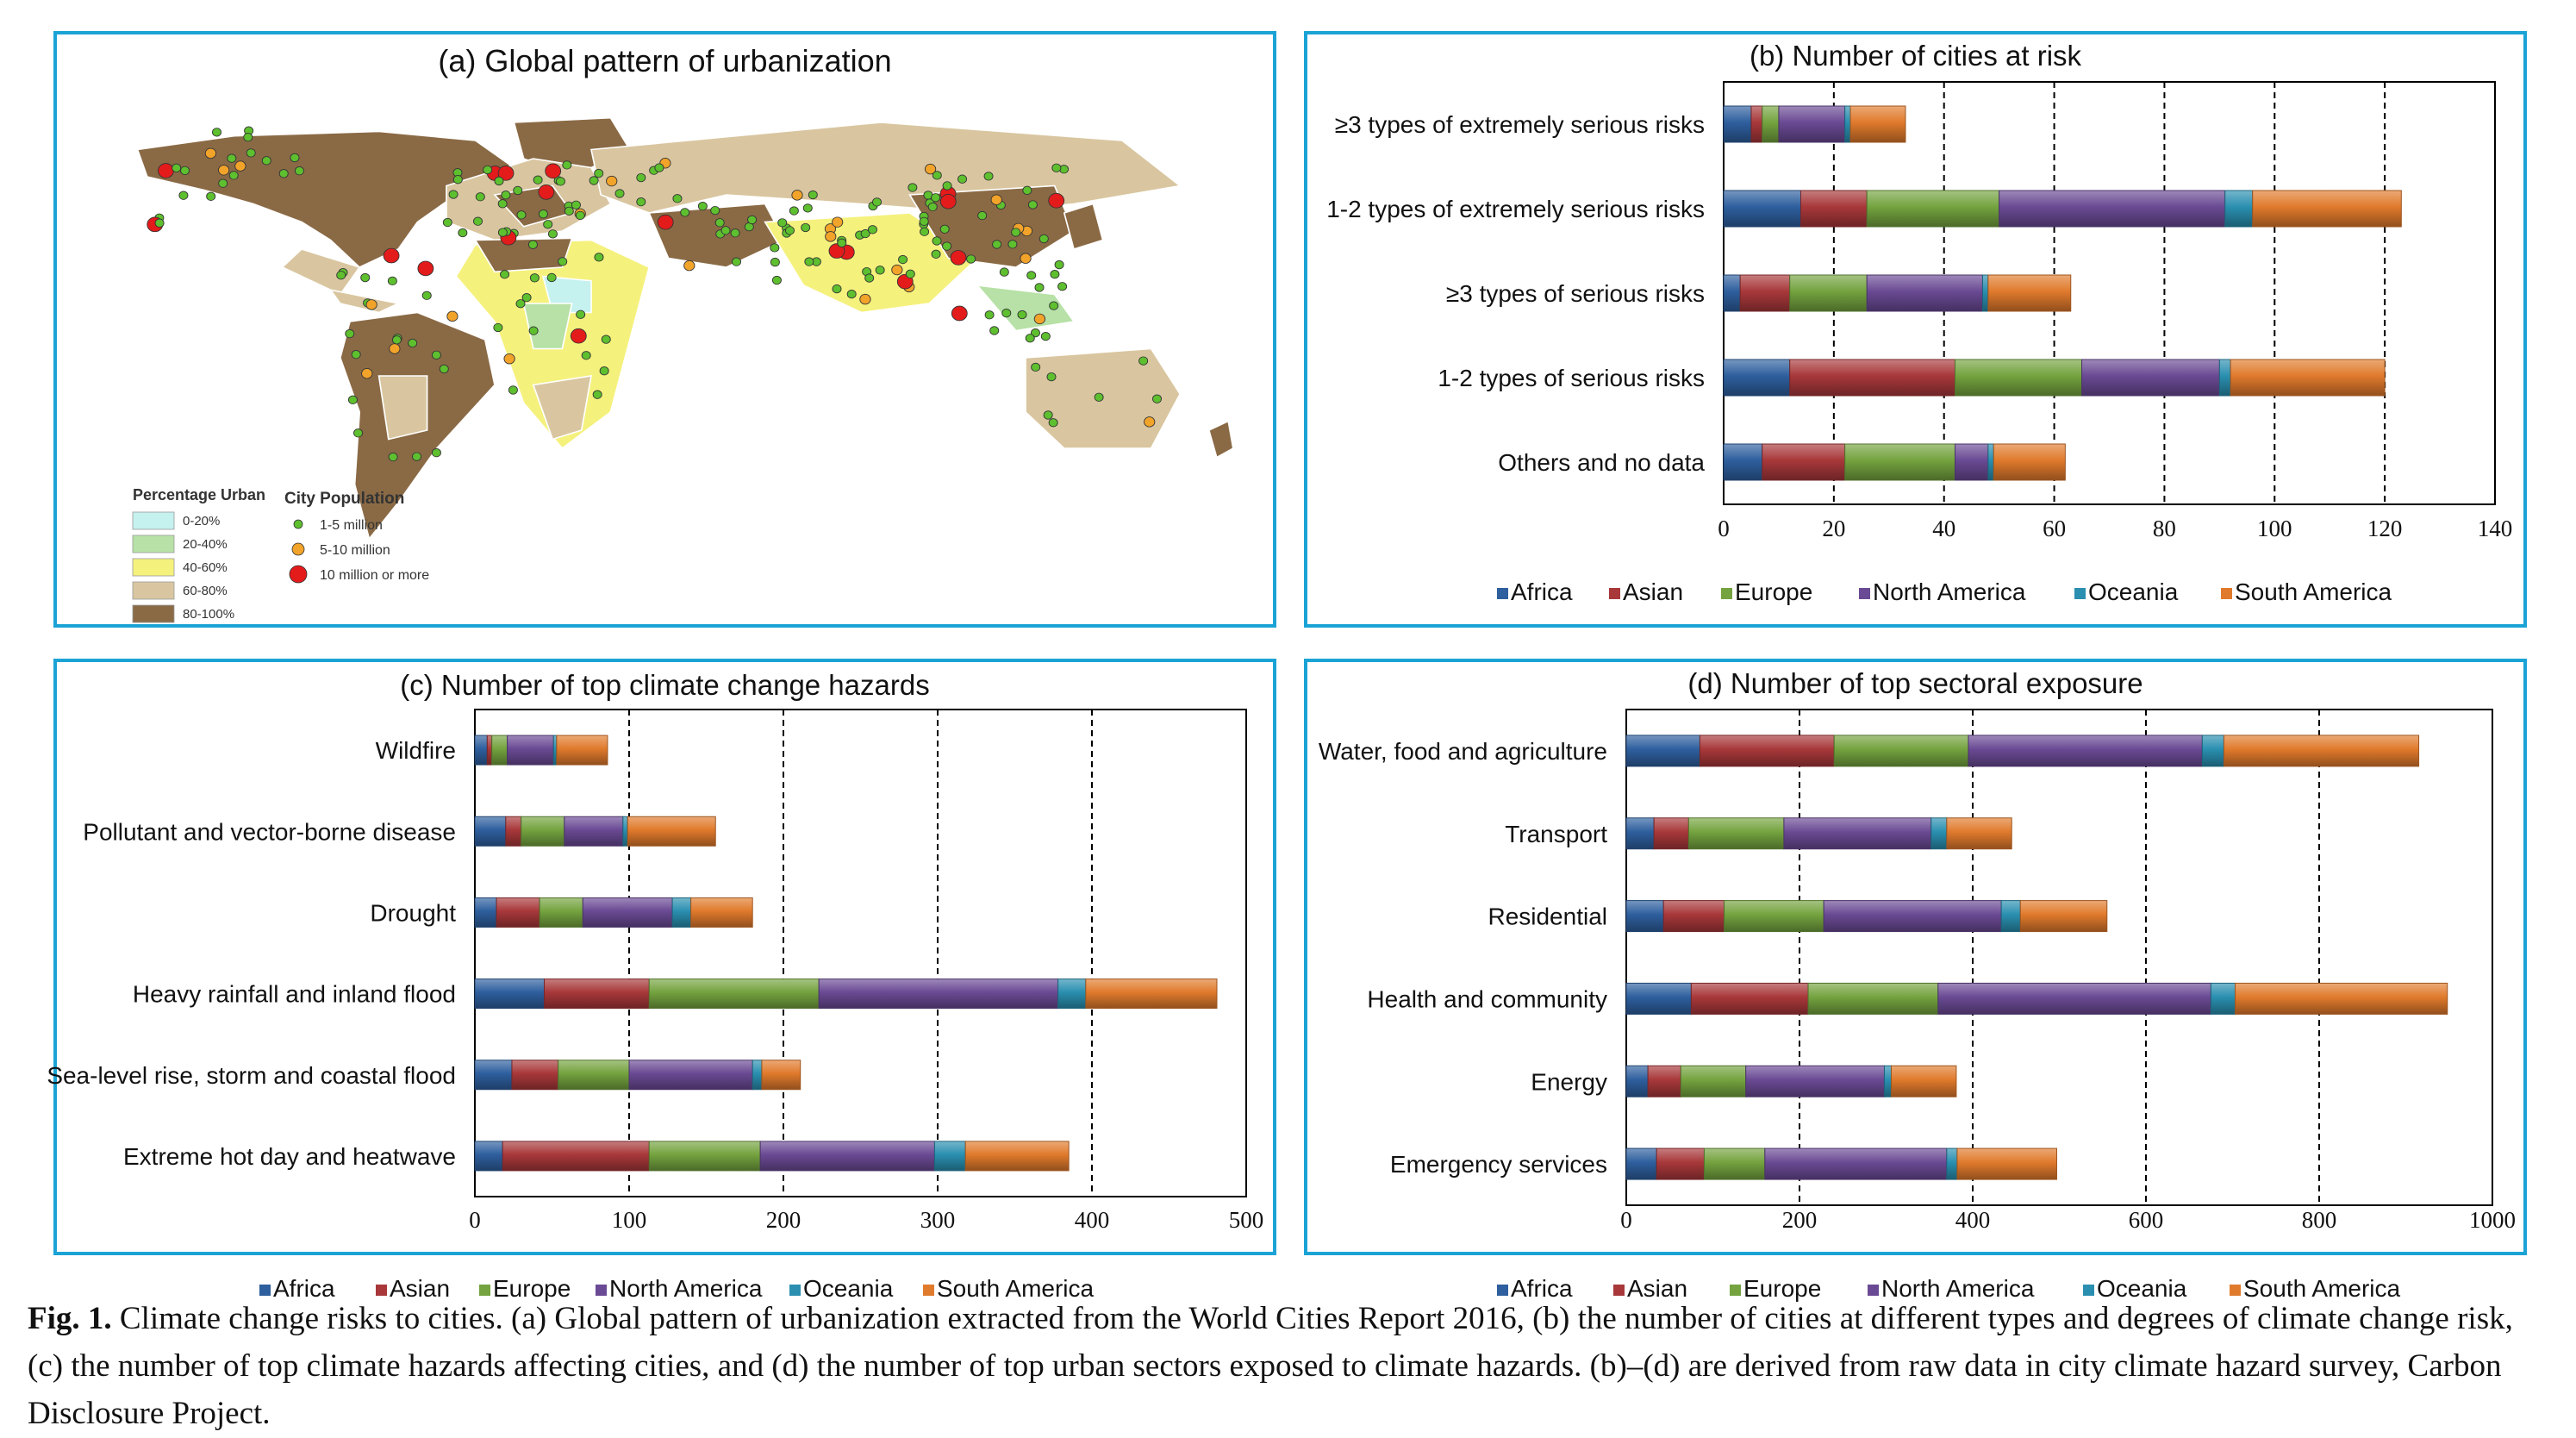 The height and width of the screenshot is (1438, 2576). I want to click on category-label: Extreme hot day and heatwave, so click(289, 1156).